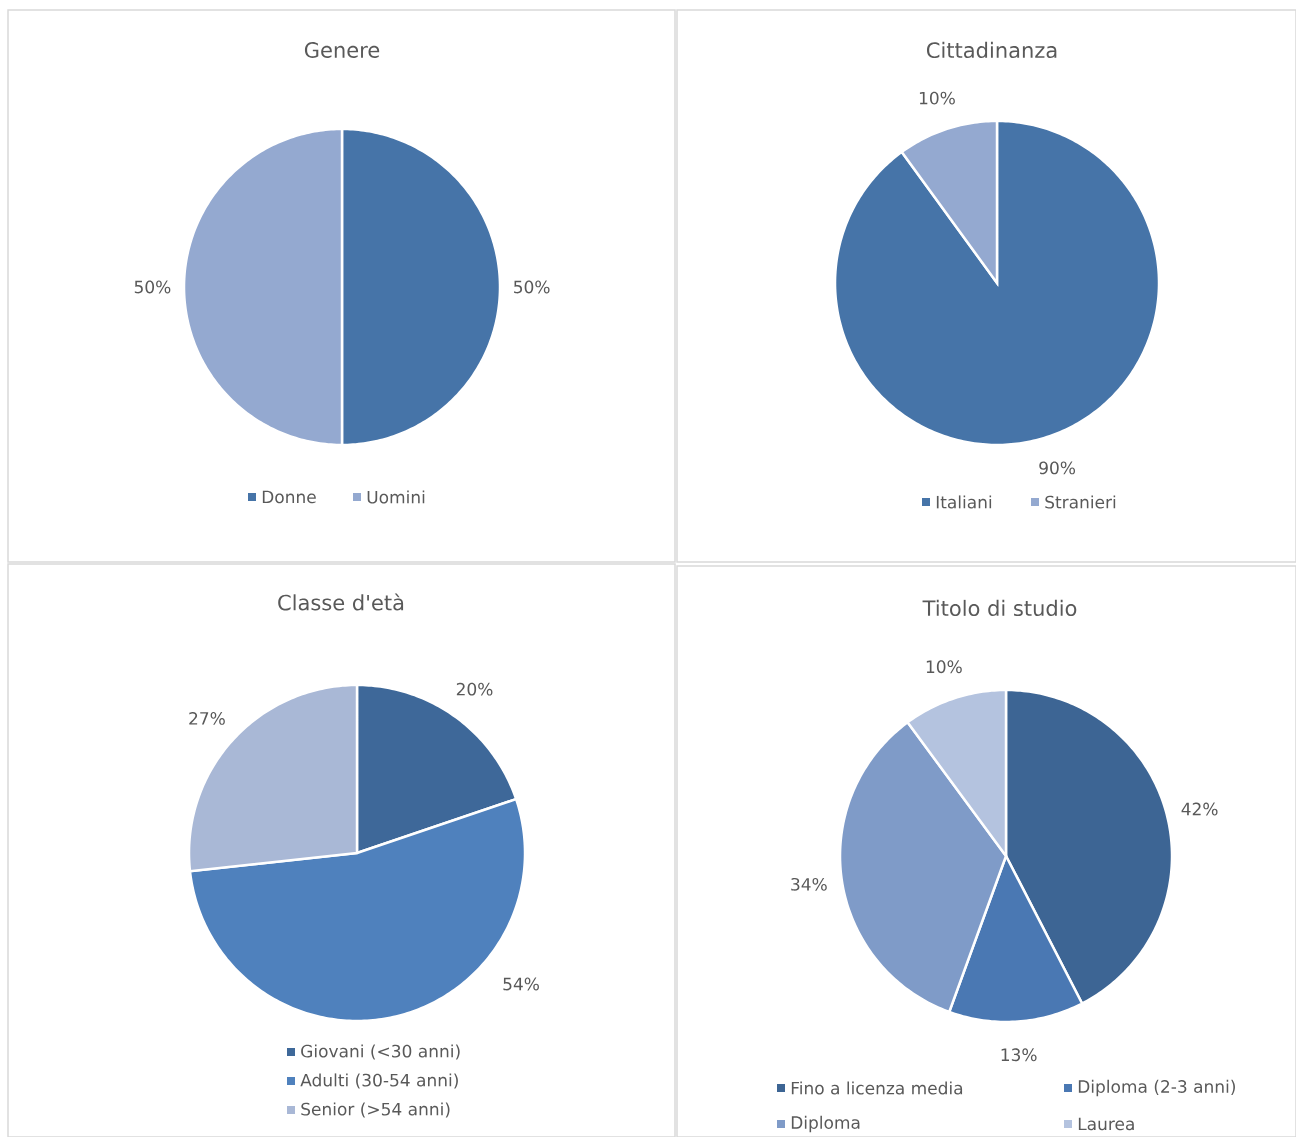 This screenshot has width=1296, height=1137. Describe the element at coordinates (289, 497) in the screenshot. I see `legend-label: Donne` at that location.